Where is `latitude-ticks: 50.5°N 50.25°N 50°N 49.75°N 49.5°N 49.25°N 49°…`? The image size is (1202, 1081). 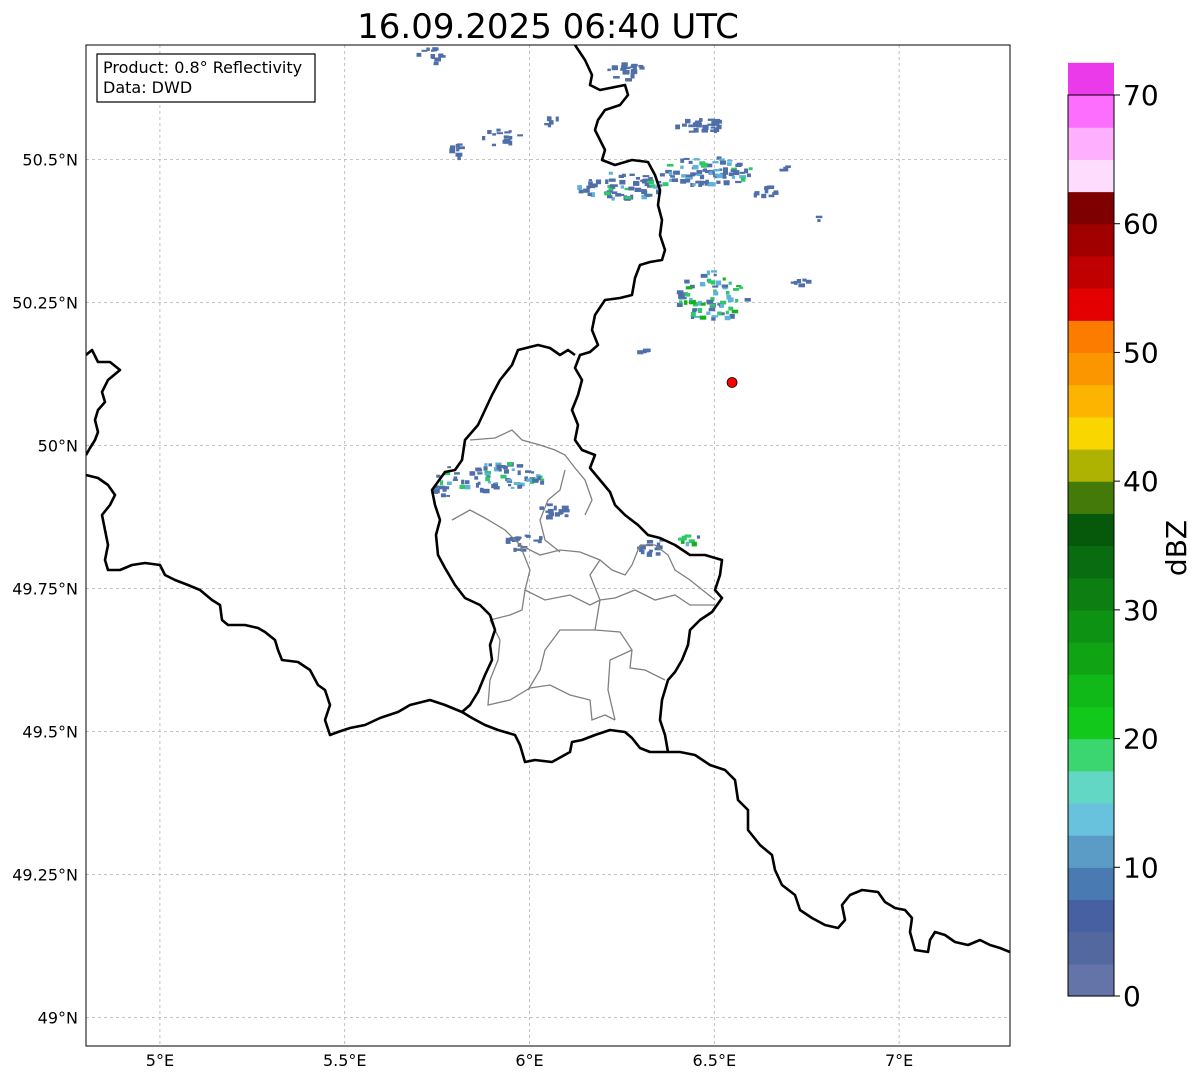
latitude-ticks: 50.5°N 50.25°N 50°N 49.75°N 49.5°N 49.25°N 49°… is located at coordinates (45, 588).